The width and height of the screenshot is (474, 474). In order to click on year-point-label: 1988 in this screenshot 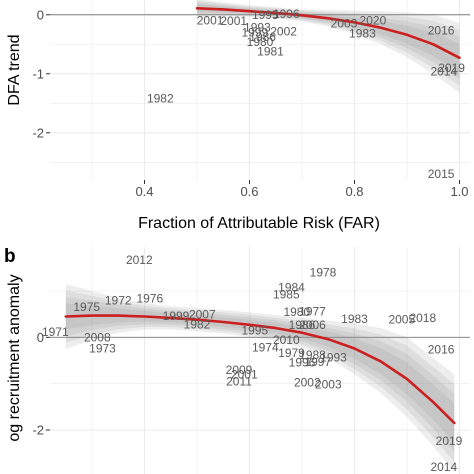, I will do `click(312, 355)`.